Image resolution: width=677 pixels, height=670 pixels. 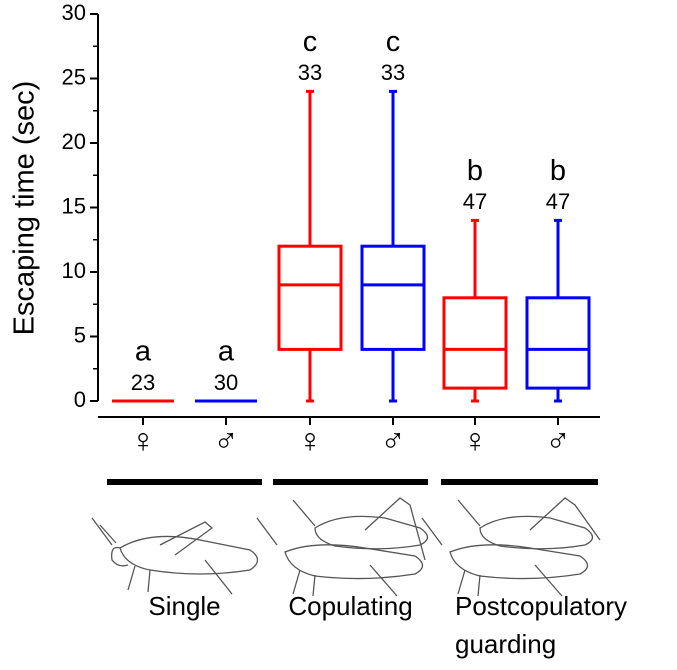 What do you see at coordinates (511, 547) in the screenshot?
I see `grasshopper-guarding` at bounding box center [511, 547].